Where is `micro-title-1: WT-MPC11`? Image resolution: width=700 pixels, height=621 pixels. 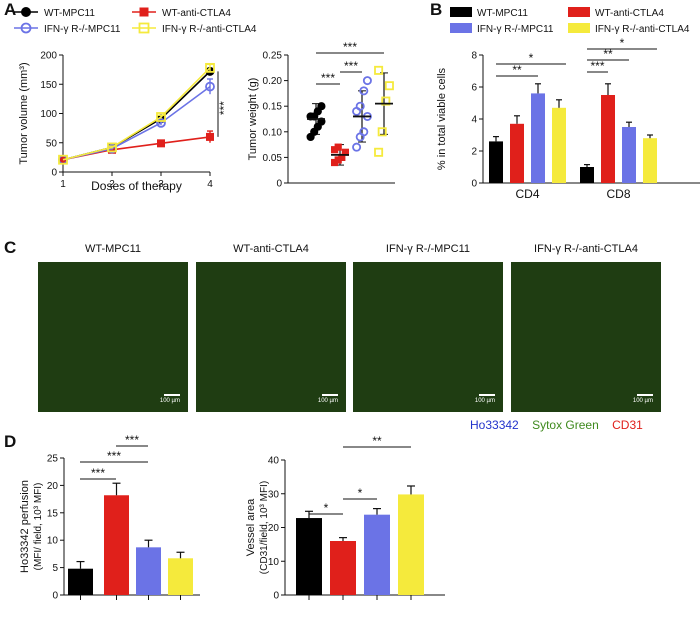 micro-title-1: WT-MPC11 is located at coordinates (113, 249).